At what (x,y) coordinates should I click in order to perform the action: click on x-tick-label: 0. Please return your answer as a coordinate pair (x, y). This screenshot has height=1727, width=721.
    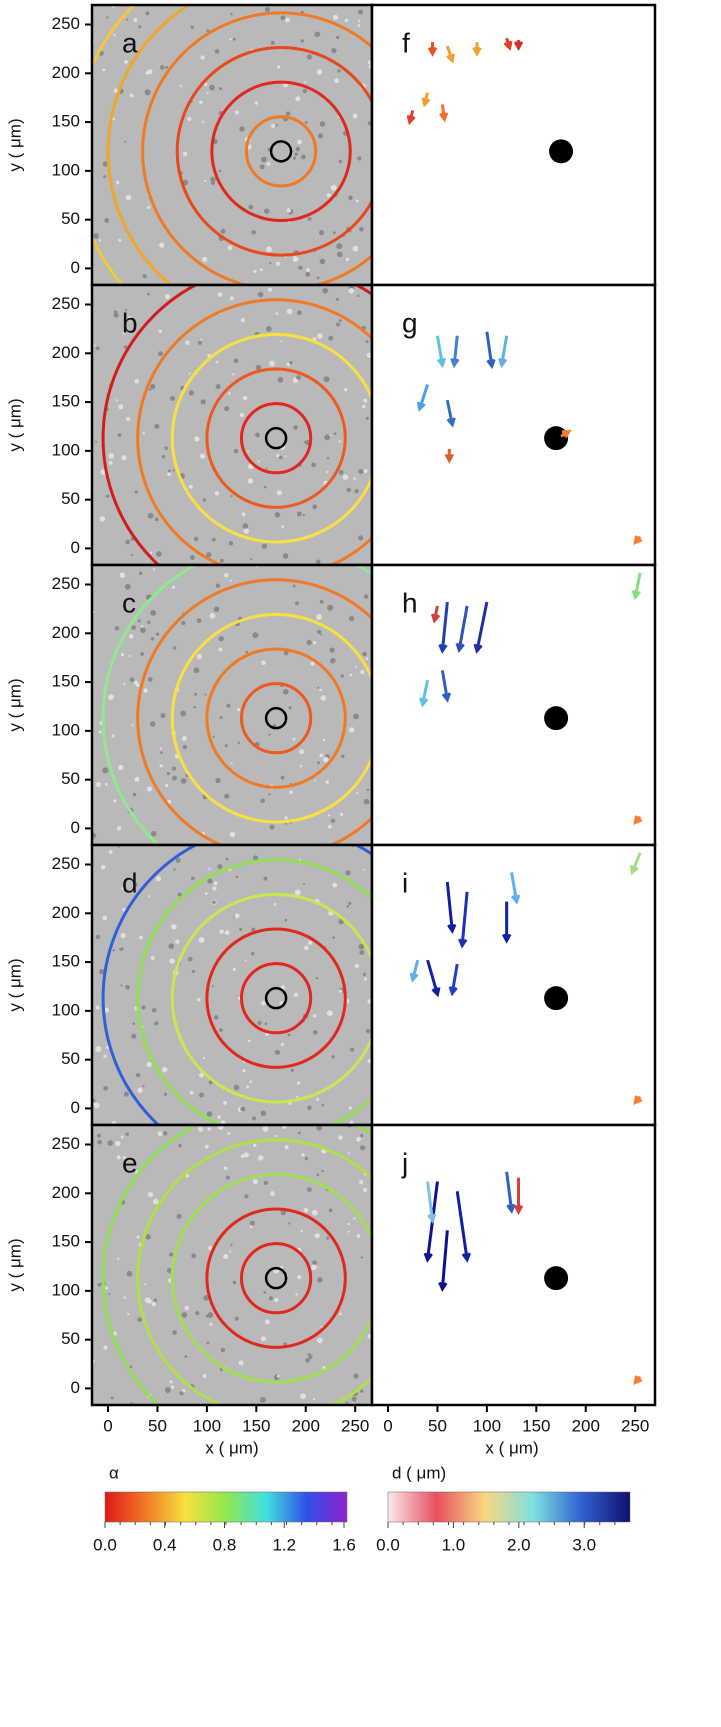
    Looking at the image, I should click on (107, 1425).